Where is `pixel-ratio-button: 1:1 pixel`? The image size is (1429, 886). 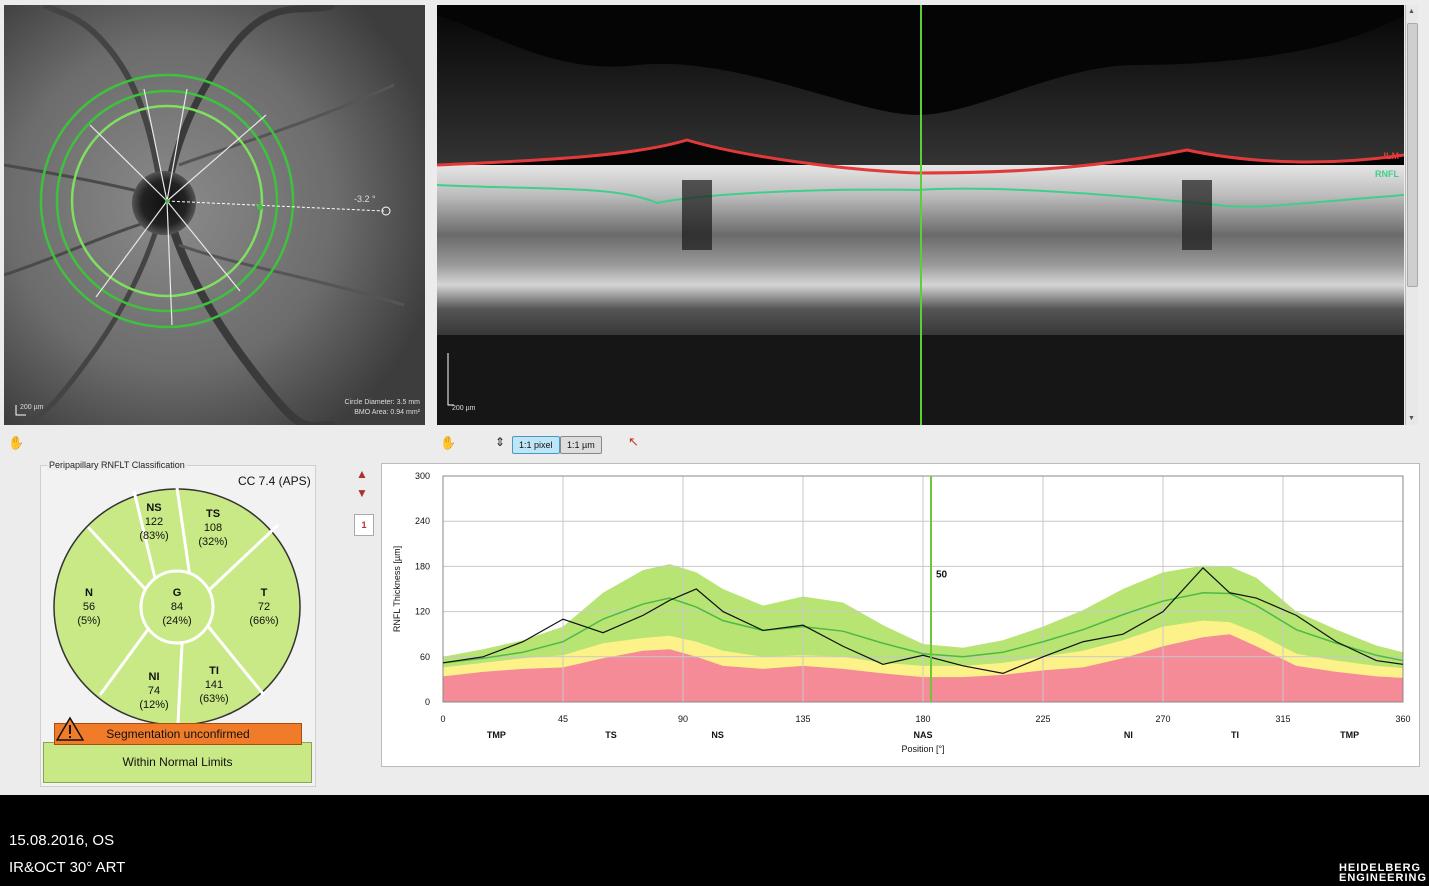
pixel-ratio-button: 1:1 pixel is located at coordinates (536, 445).